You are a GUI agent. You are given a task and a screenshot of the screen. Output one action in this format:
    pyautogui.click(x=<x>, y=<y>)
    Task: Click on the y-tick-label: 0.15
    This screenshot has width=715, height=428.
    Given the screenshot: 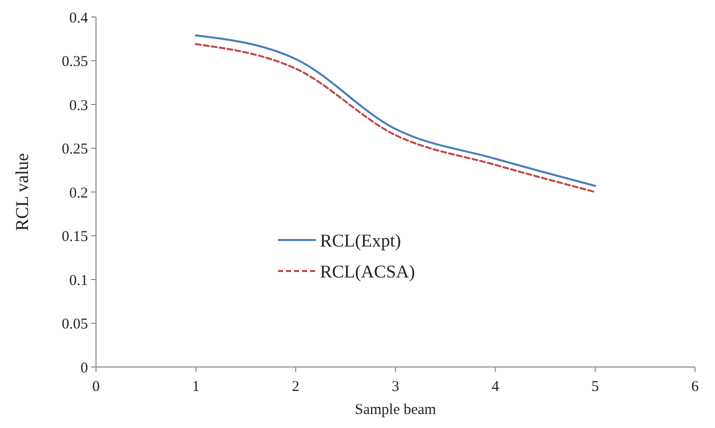 What is the action you would take?
    pyautogui.click(x=75, y=237)
    